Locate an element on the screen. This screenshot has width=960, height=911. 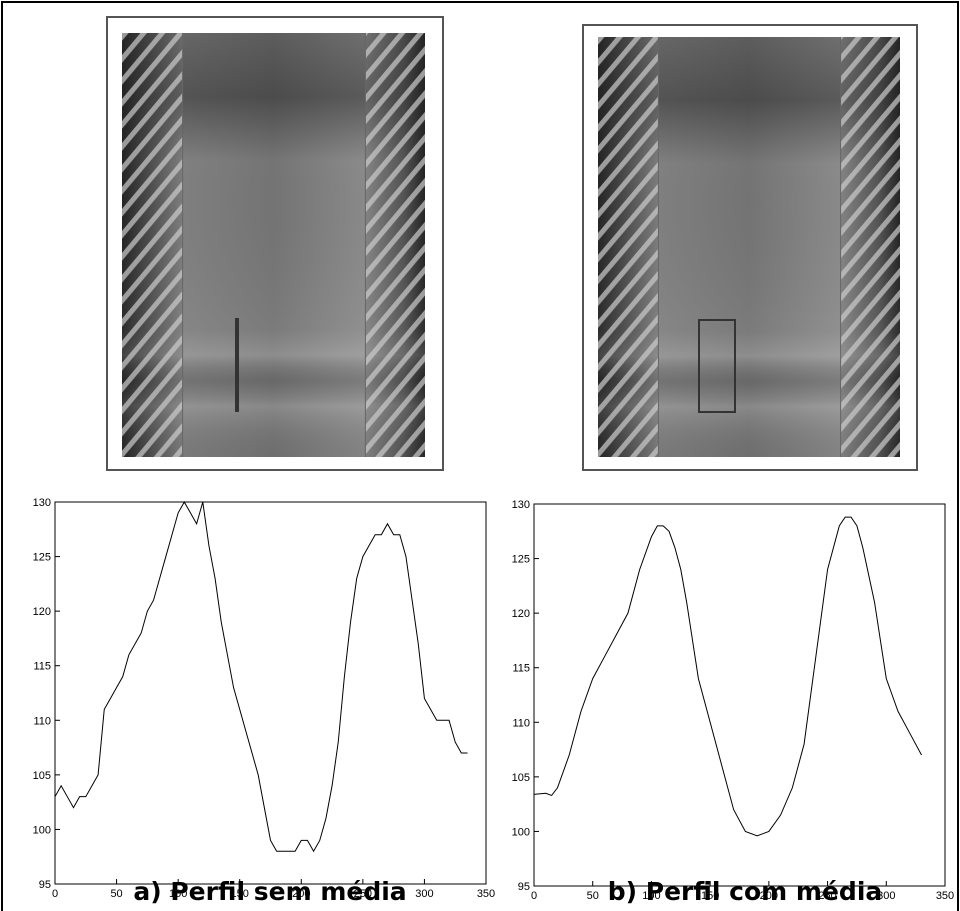
profile-box is located at coordinates (717, 366).